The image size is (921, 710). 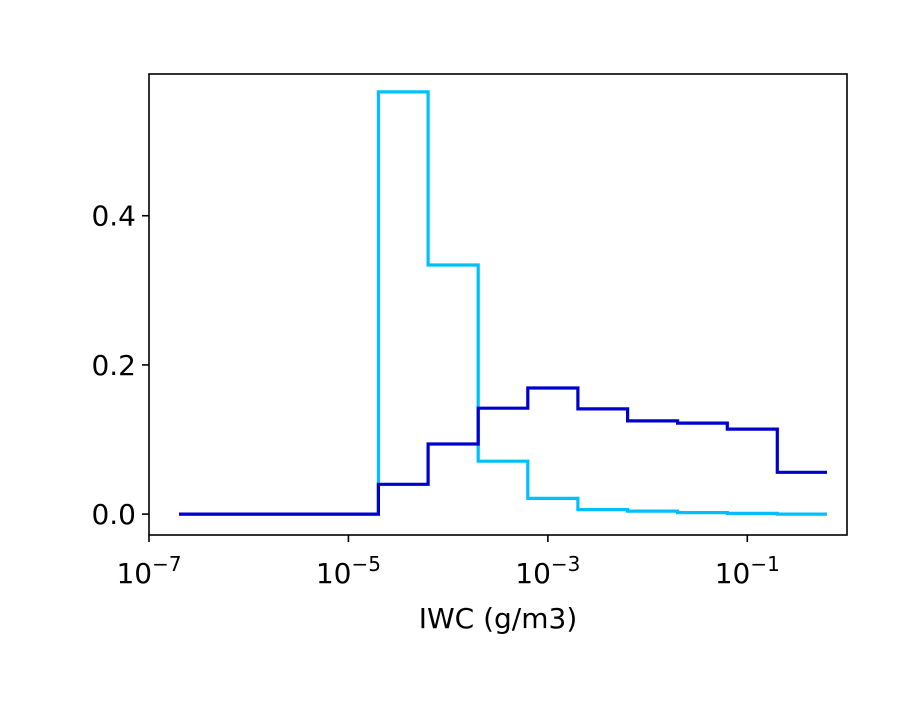 What do you see at coordinates (113, 216) in the screenshot?
I see `y-tick-label: 0.4` at bounding box center [113, 216].